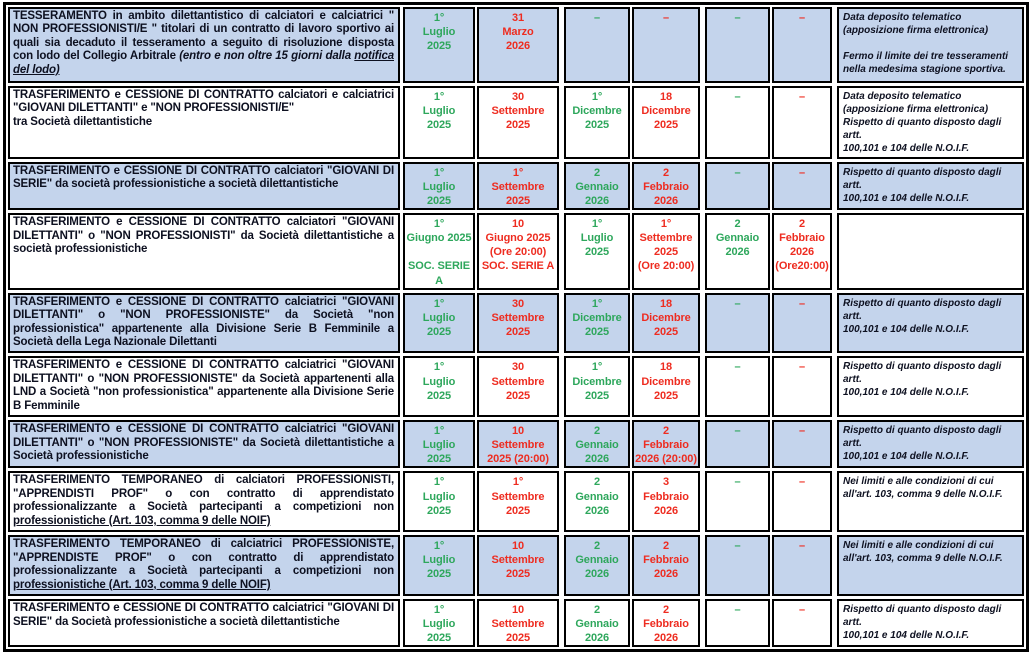 The image size is (1032, 652). Describe the element at coordinates (439, 251) in the screenshot. I see `deadline-date-cell: 1° Giugno 2025 SOC. SERIE A` at that location.